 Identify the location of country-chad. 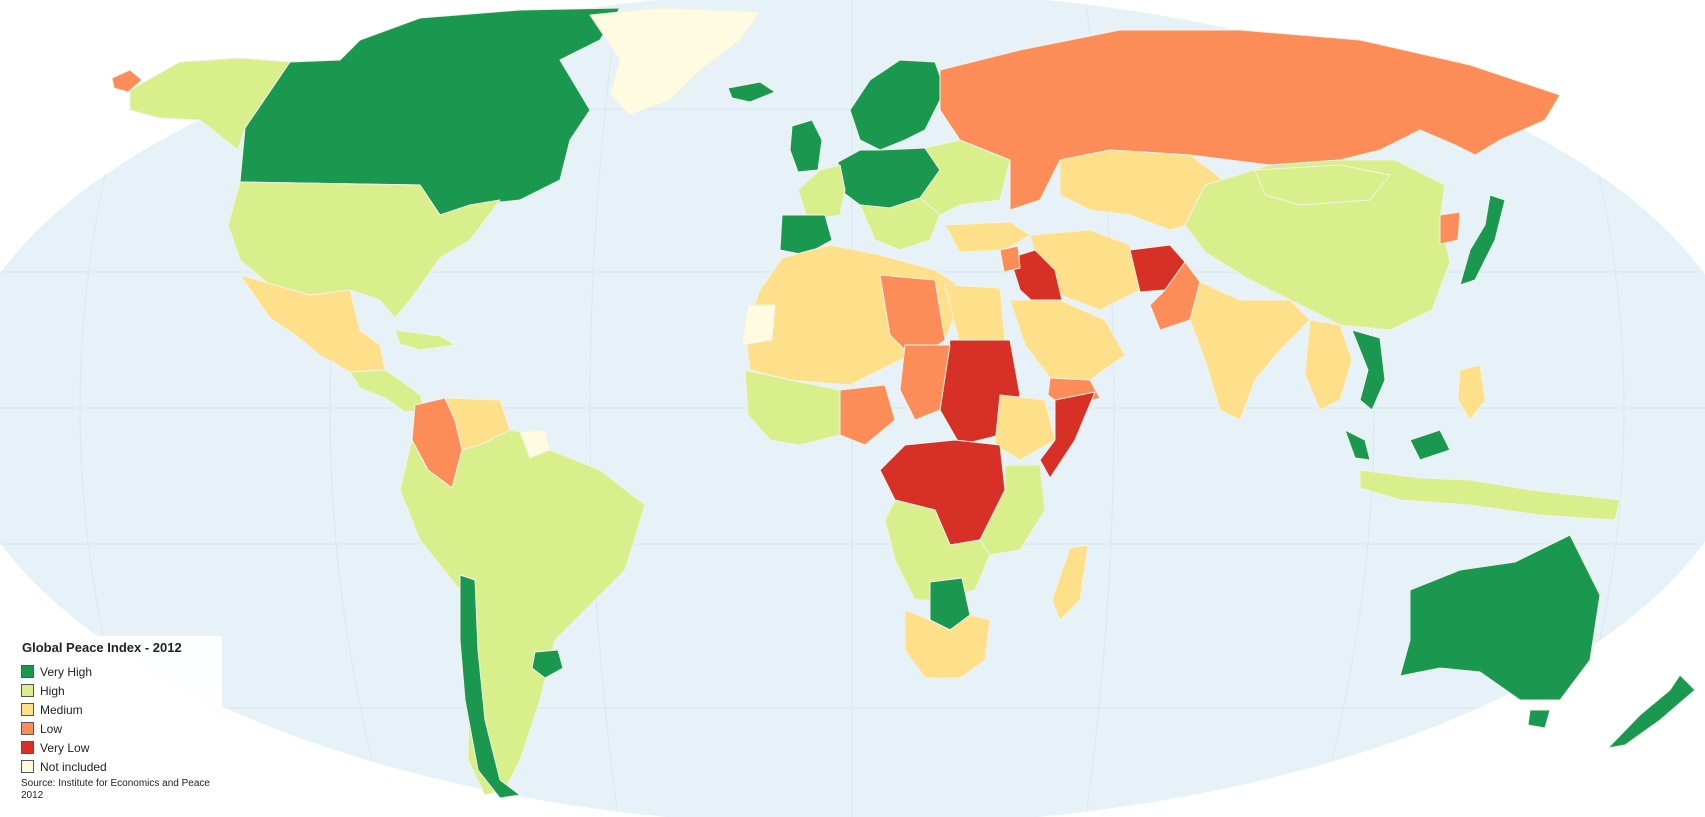
(925, 382).